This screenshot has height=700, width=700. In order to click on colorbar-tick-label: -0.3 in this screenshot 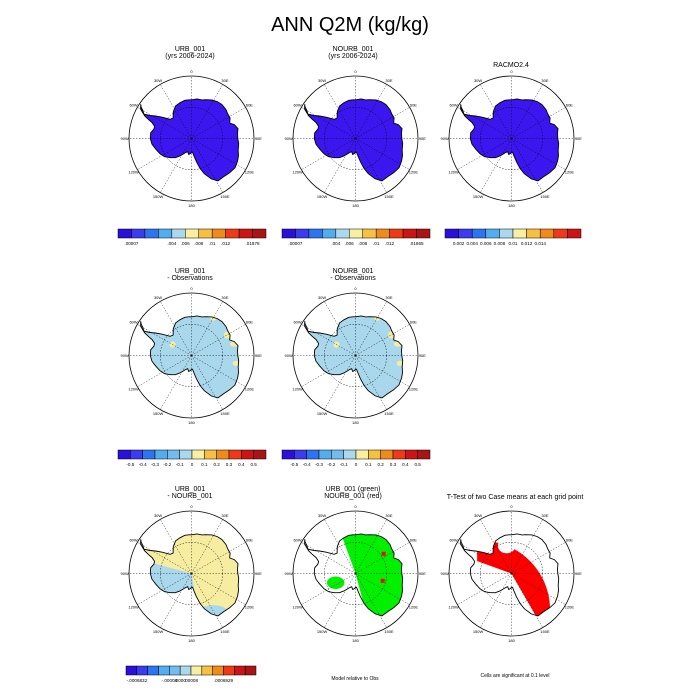, I will do `click(319, 464)`.